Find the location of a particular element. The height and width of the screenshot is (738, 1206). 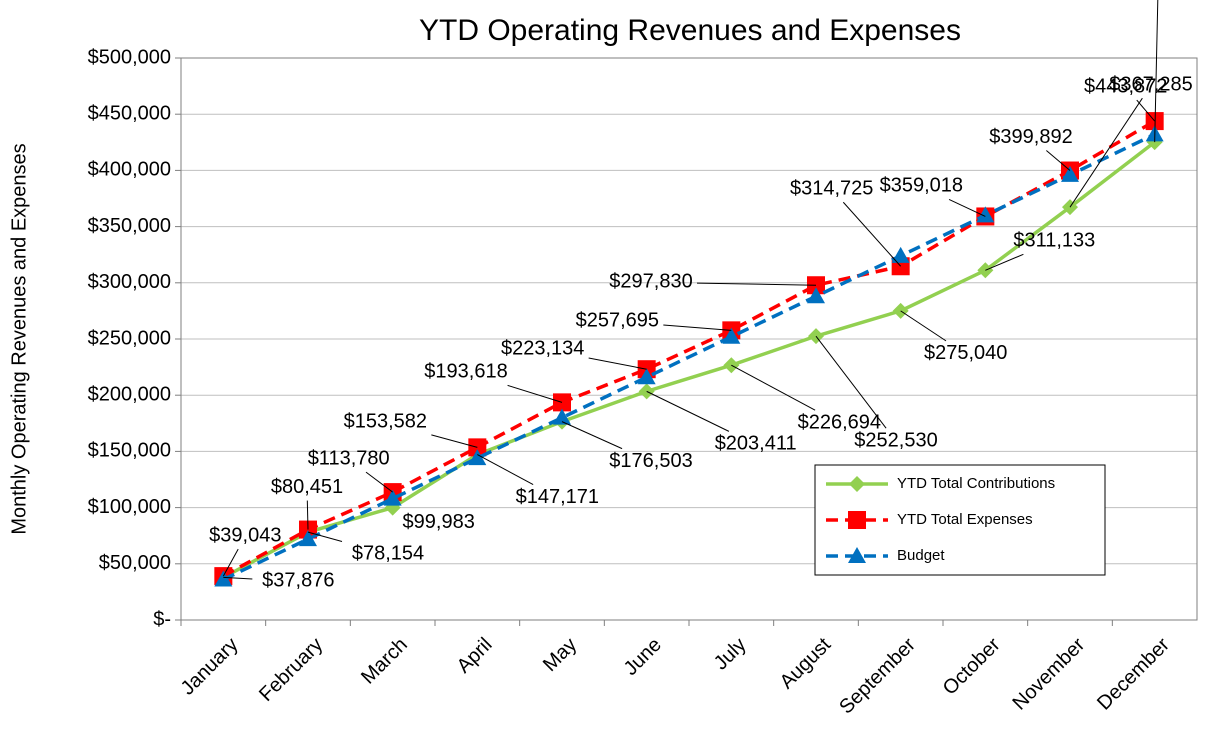

data-label: $252,530 is located at coordinates (895, 440).